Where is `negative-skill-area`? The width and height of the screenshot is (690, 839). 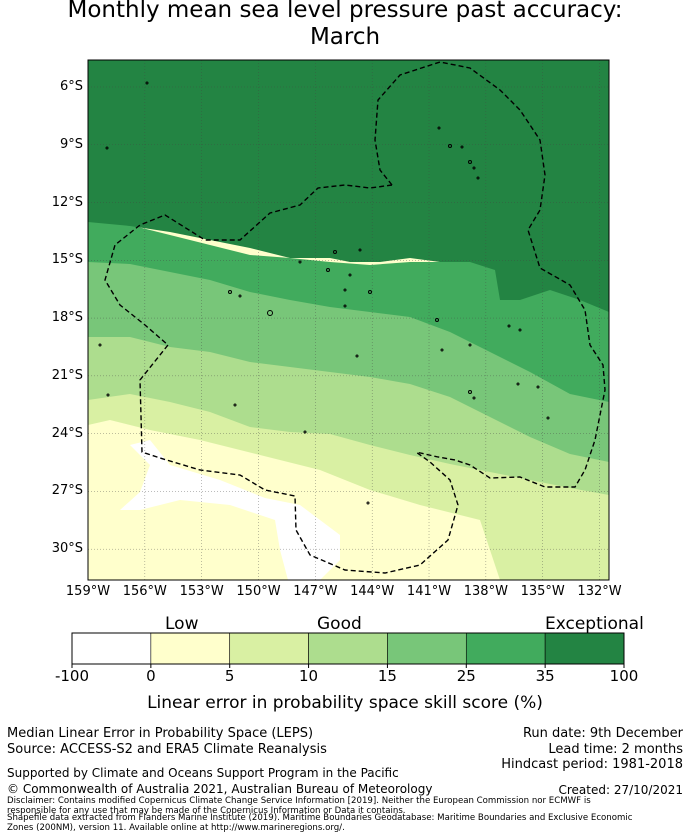 negative-skill-area is located at coordinates (230, 510).